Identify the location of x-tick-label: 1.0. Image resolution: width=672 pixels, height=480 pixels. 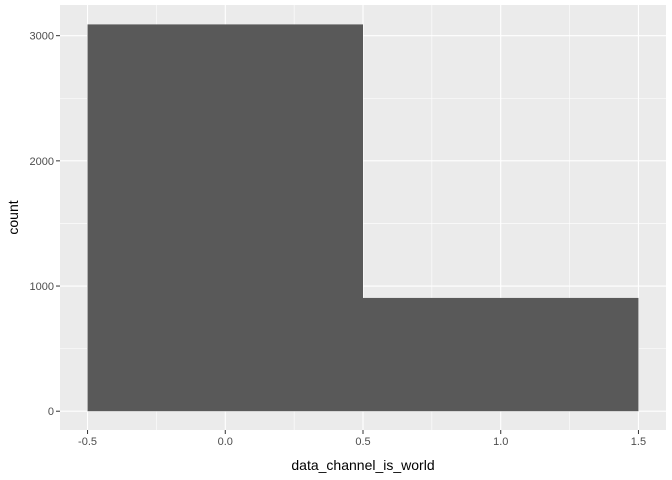
(500, 442).